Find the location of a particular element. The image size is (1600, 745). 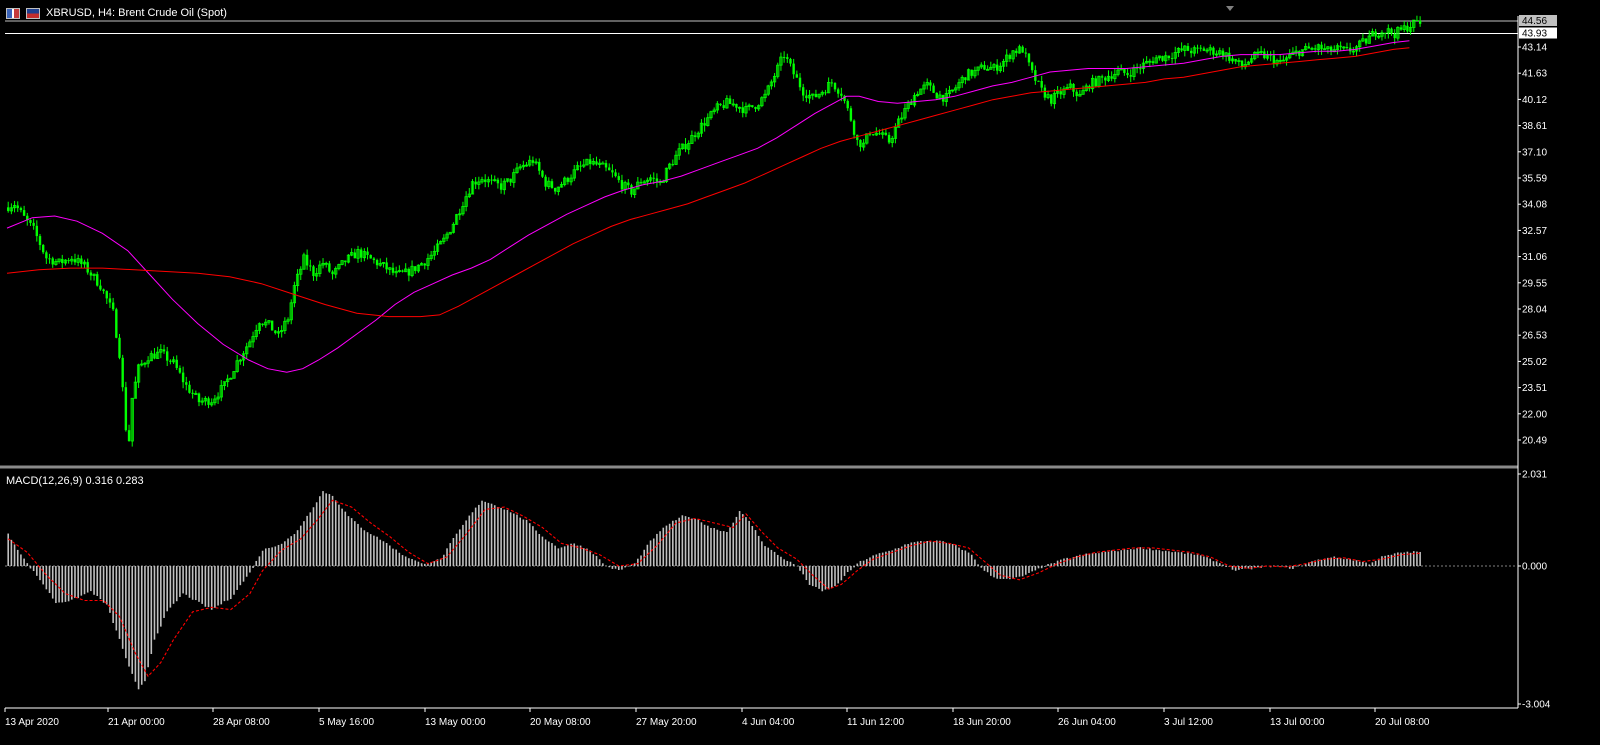

time-tick-label: 21 Apr 00:00 is located at coordinates (136, 722).